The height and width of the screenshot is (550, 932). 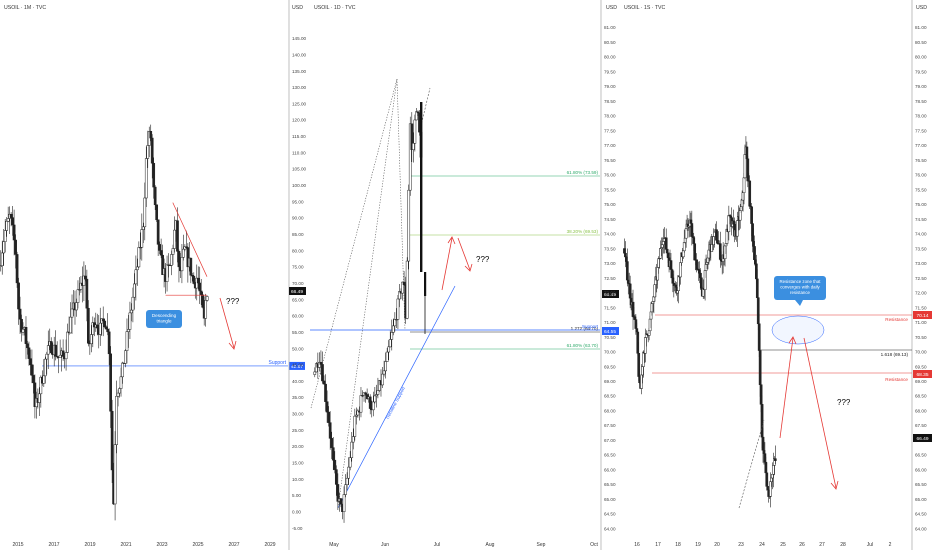 What do you see at coordinates (922, 316) in the screenshot?
I see `panel-3-resistance-upper-value: 70.14` at bounding box center [922, 316].